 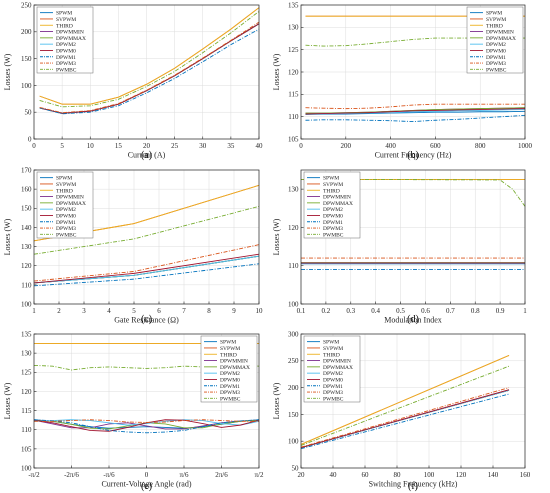 What do you see at coordinates (425, 311) in the screenshot?
I see `x-tick-label: 0.6` at bounding box center [425, 311].